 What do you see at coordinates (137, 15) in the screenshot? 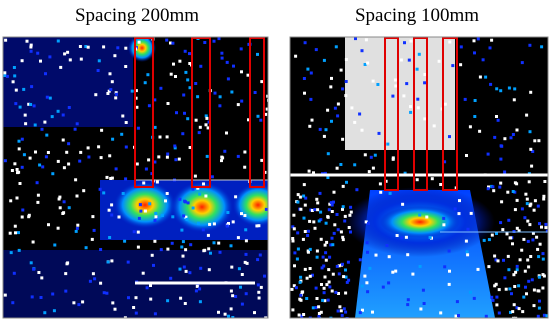
I see `panel-title: Spacing 200mm` at bounding box center [137, 15].